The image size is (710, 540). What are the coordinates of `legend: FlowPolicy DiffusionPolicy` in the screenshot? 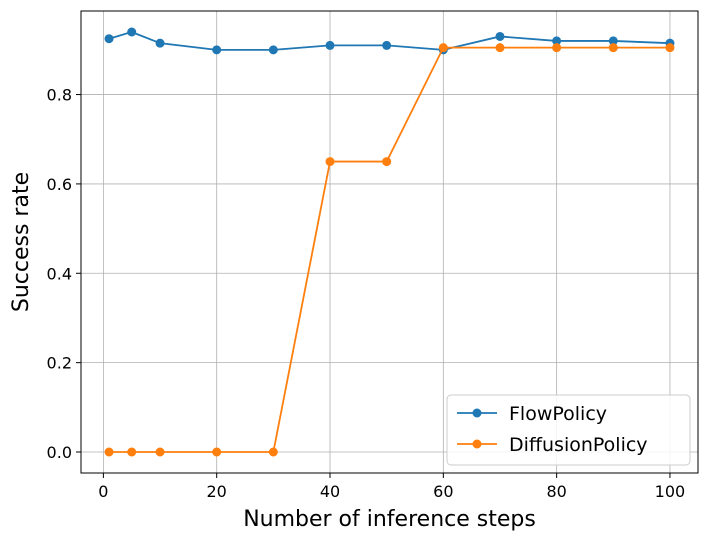 It's located at (568, 430).